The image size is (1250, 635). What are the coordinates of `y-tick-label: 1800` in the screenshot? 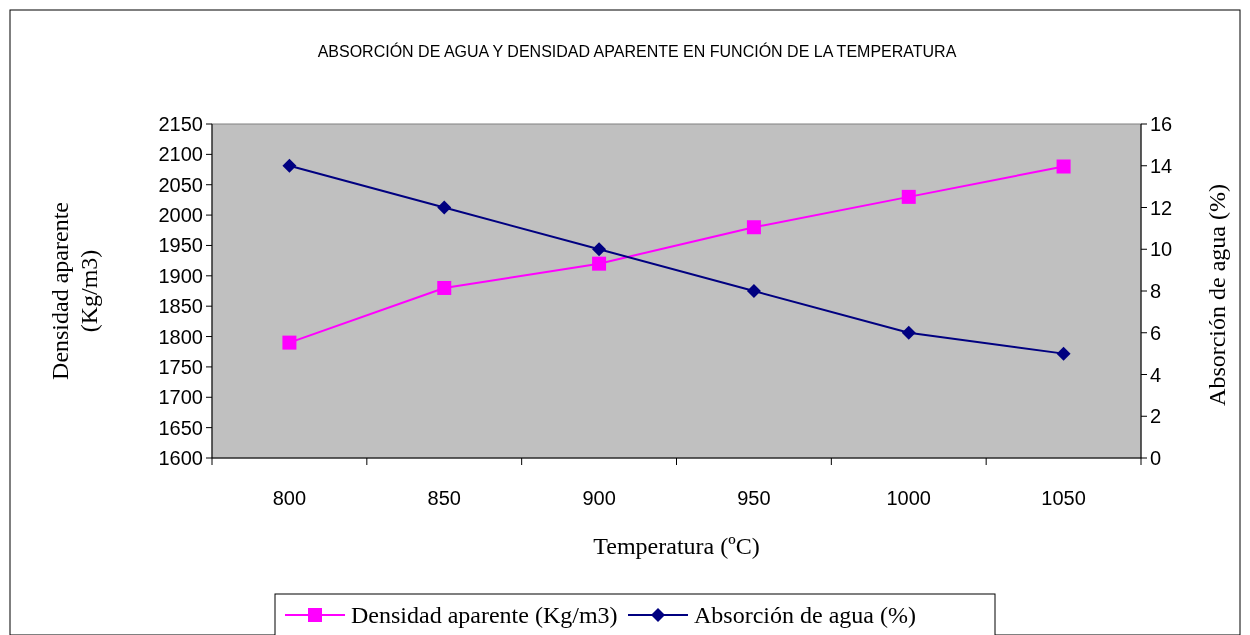 It's located at (180, 336).